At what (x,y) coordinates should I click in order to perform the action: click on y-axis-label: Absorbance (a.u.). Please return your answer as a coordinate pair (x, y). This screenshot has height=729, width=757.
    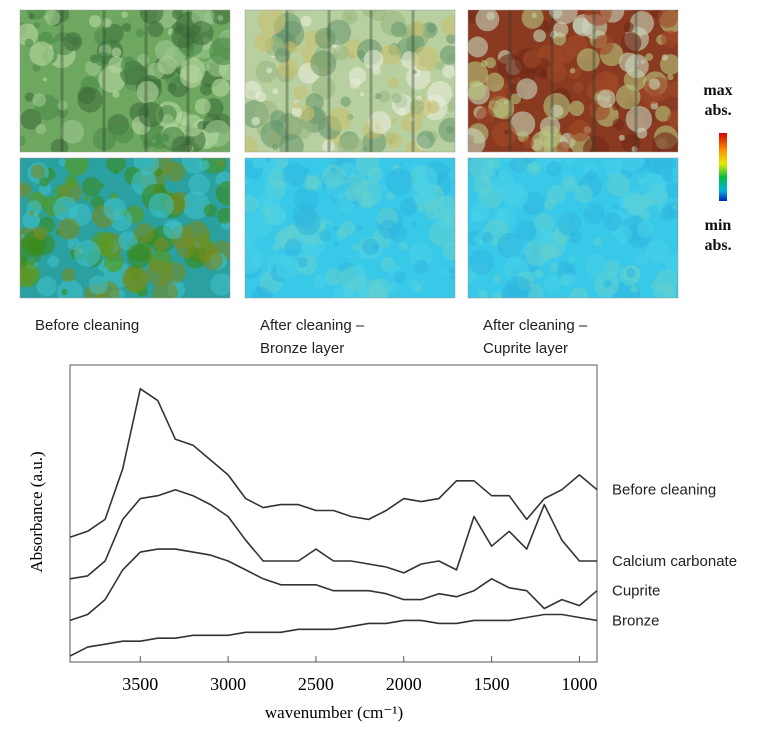
    Looking at the image, I should click on (36, 511).